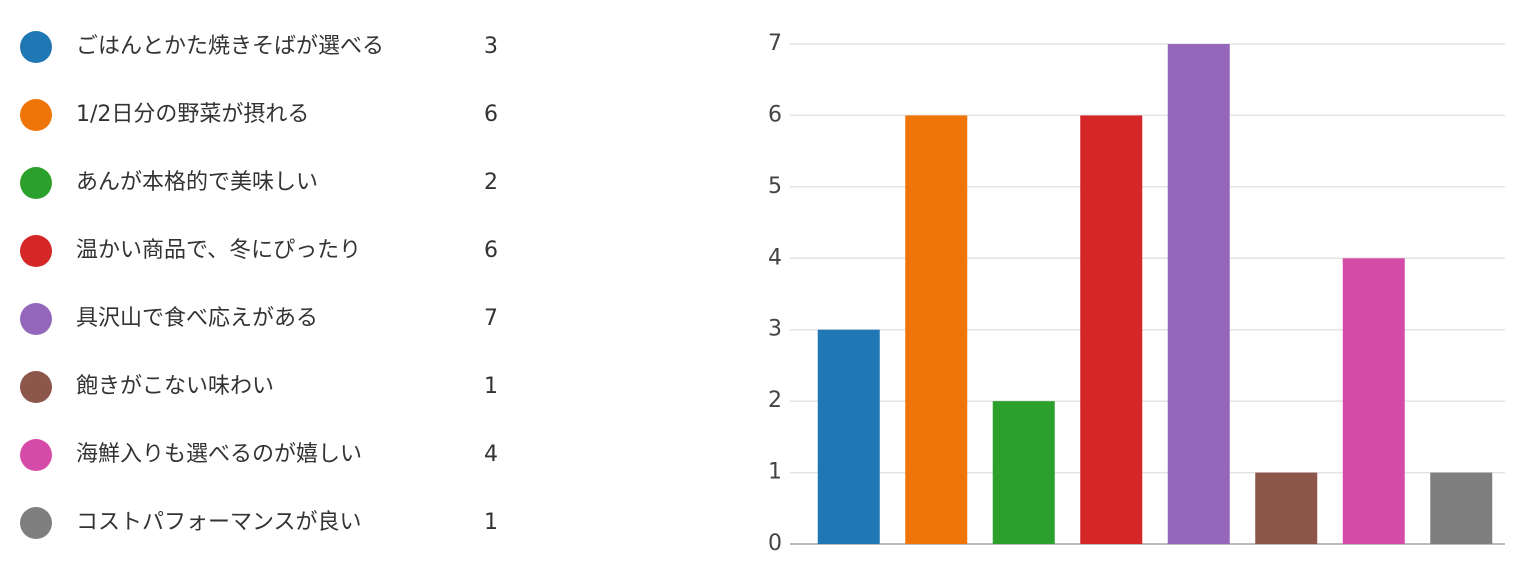 Image resolution: width=1537 pixels, height=576 pixels. What do you see at coordinates (218, 250) in the screenshot?
I see `legend-label: 温かい商品で、冬にぴったり` at bounding box center [218, 250].